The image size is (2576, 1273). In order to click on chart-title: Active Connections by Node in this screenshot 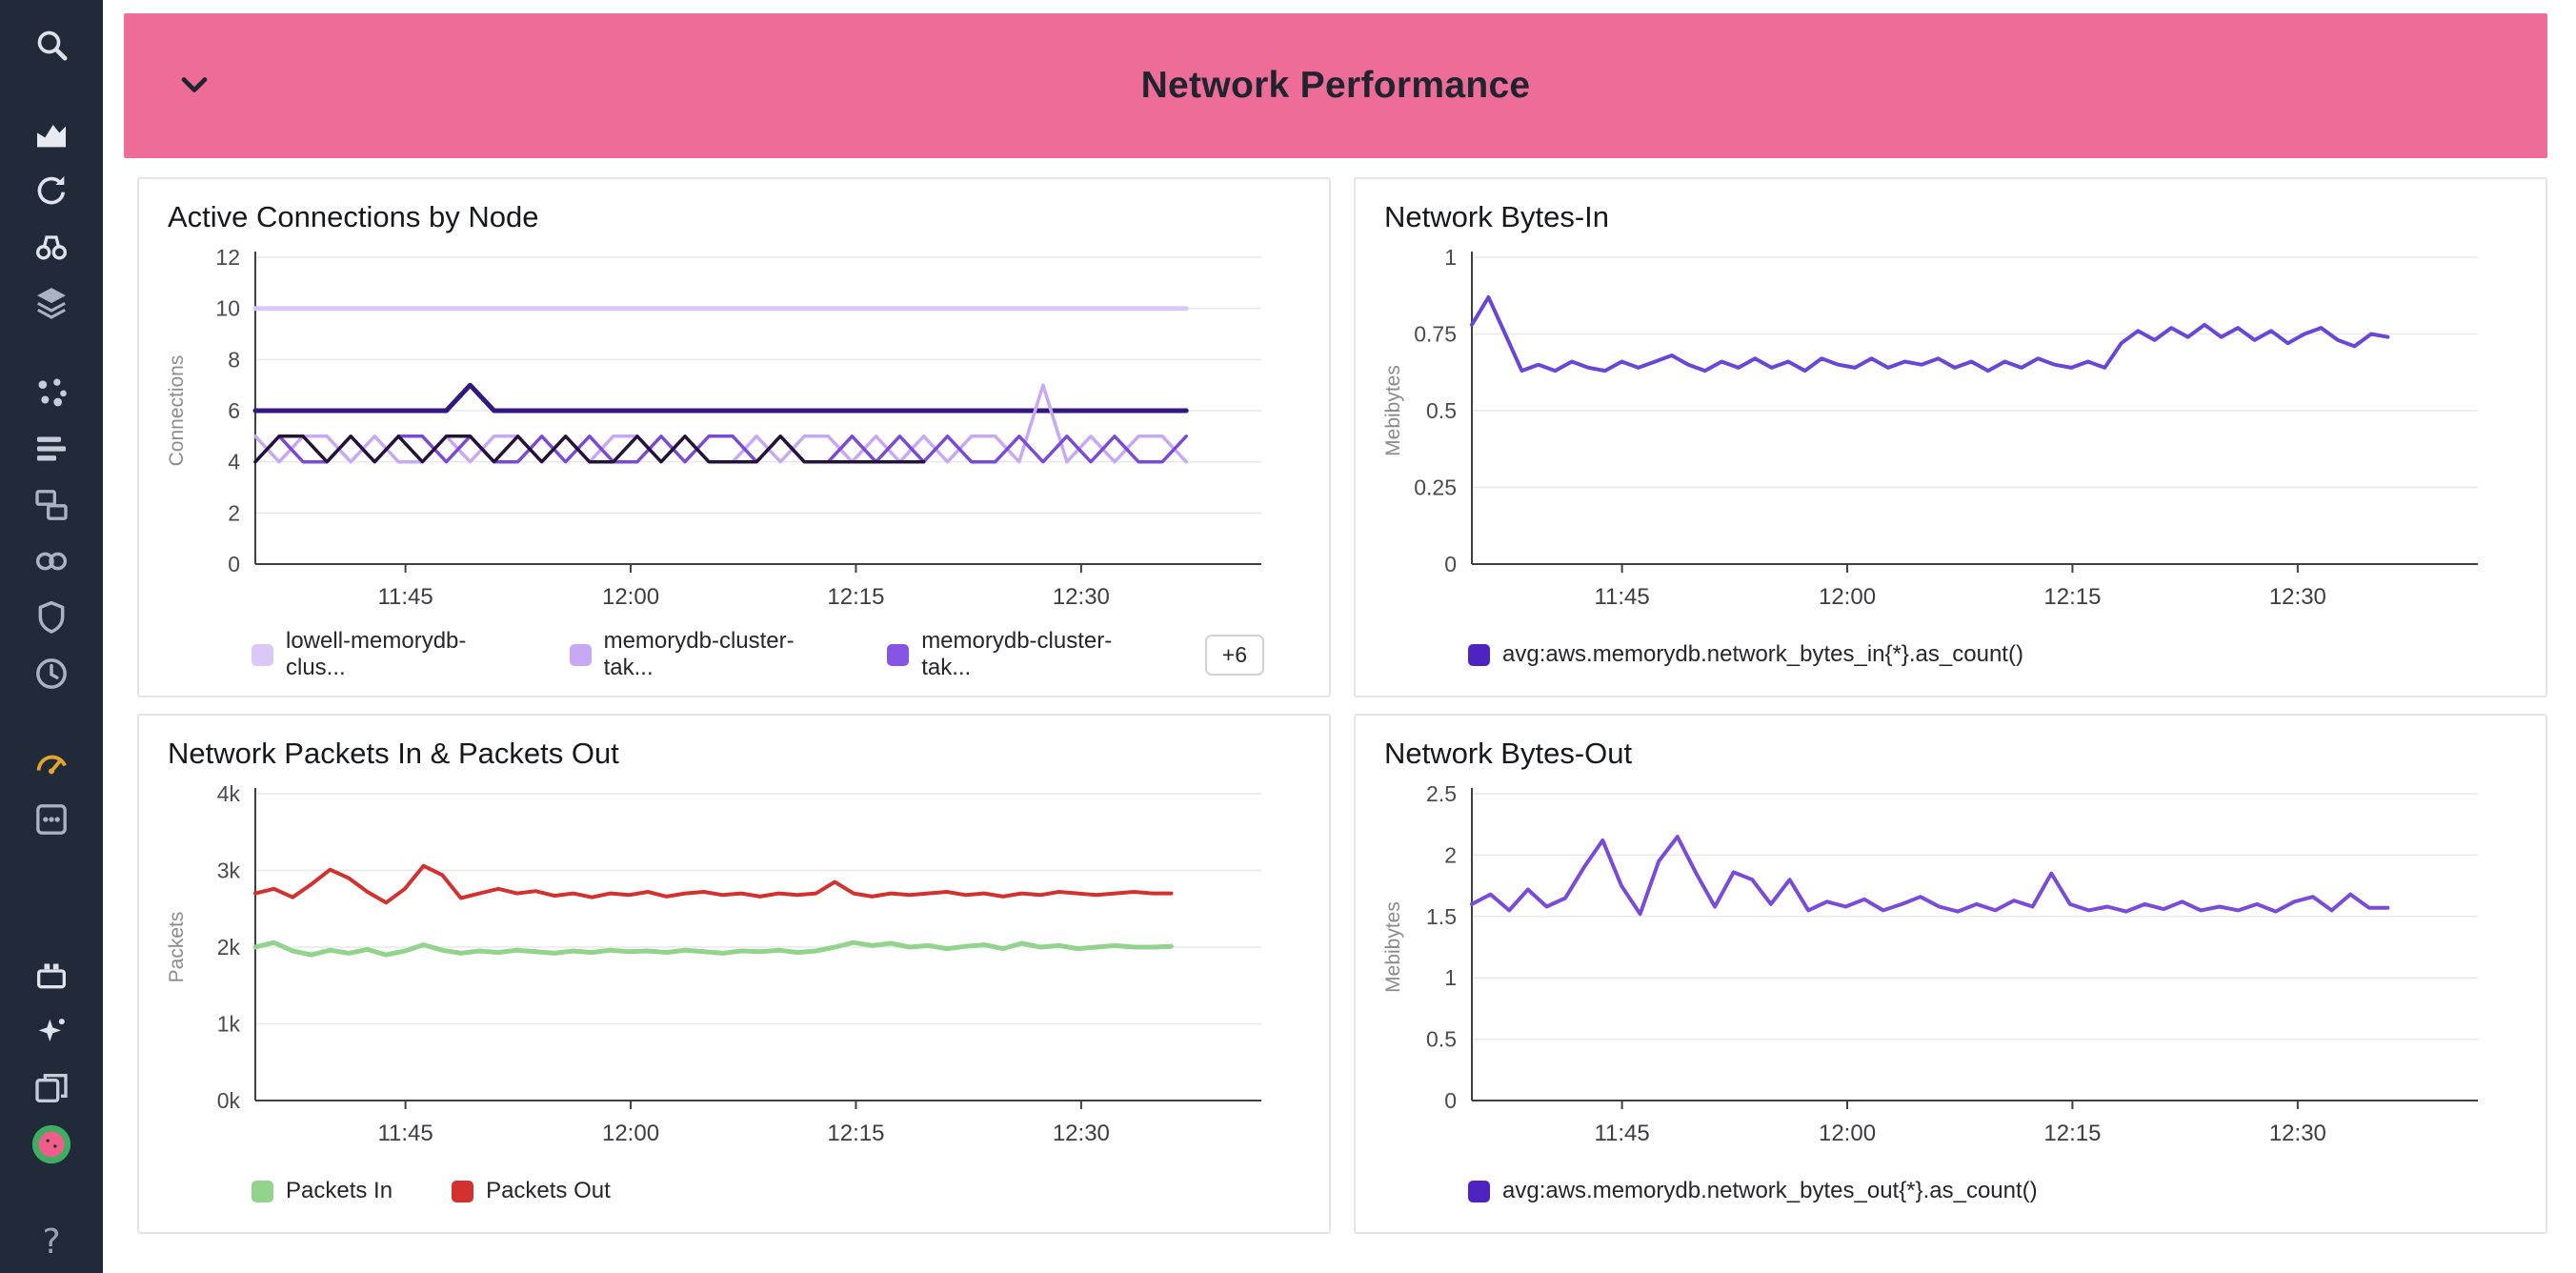, I will do `click(353, 216)`.